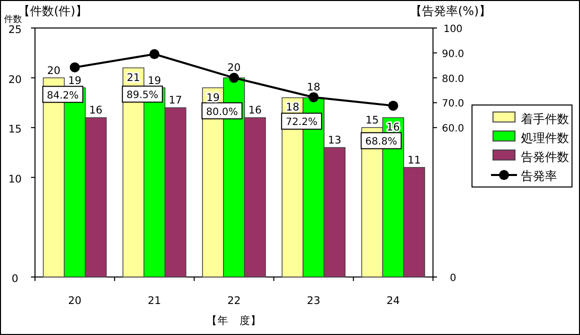 Image resolution: width=580 pixels, height=335 pixels. I want to click on y2-tick-label: 0, so click(453, 278).